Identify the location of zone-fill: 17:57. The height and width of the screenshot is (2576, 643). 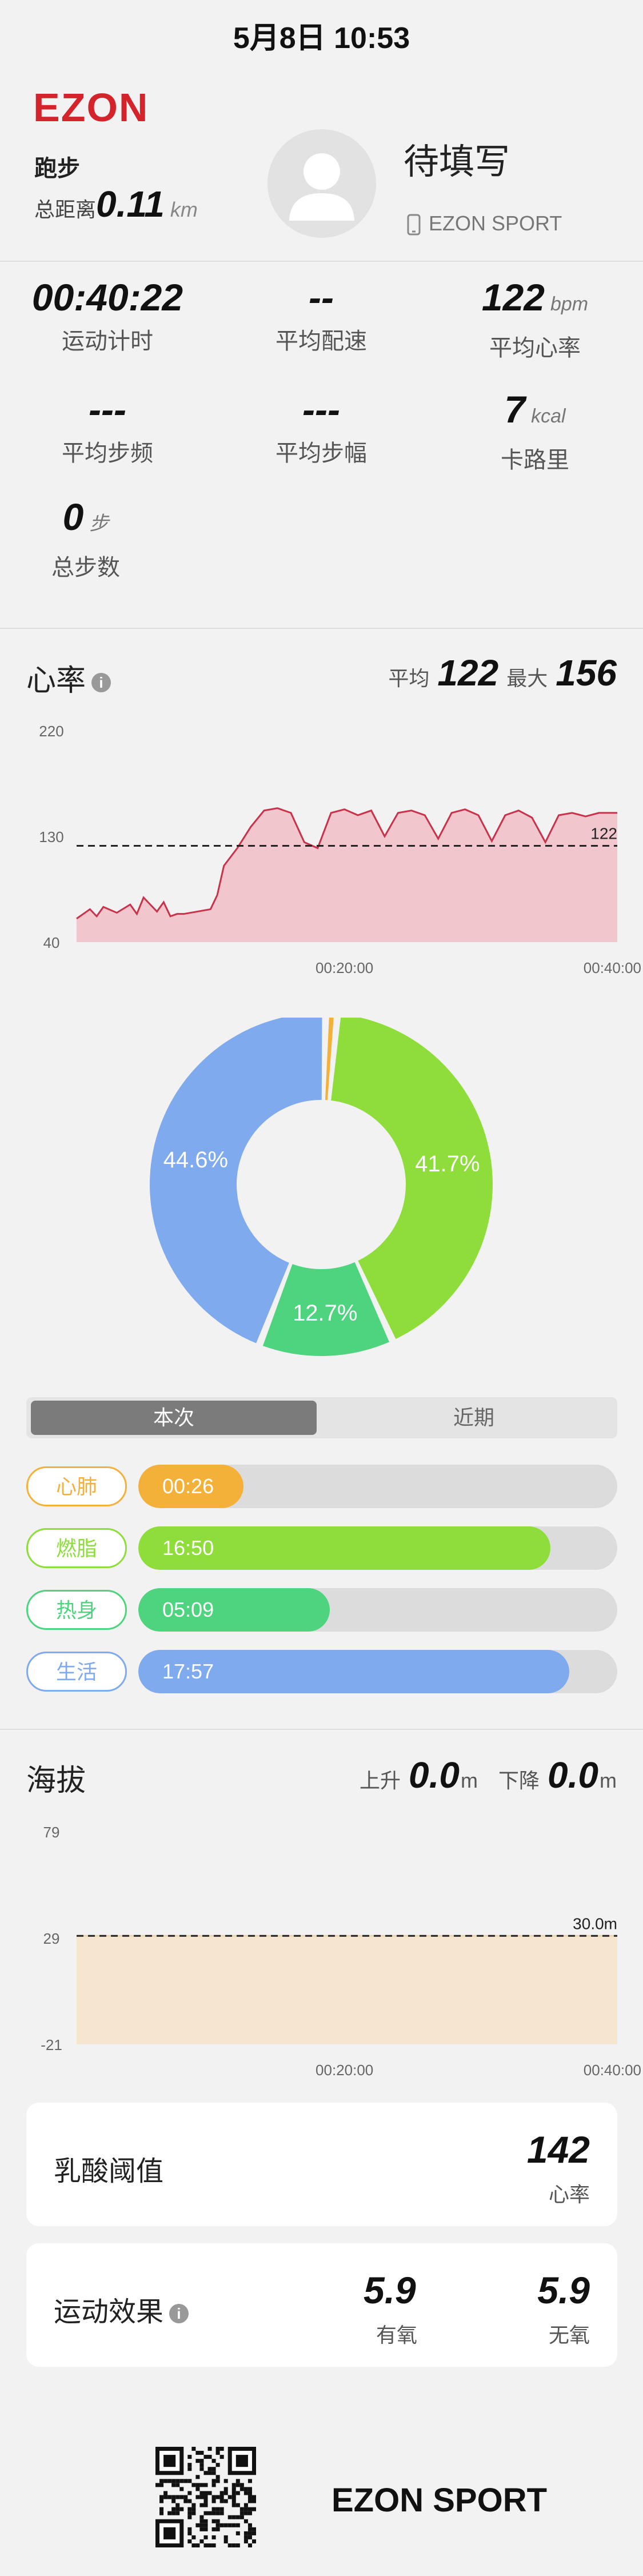
(354, 1671).